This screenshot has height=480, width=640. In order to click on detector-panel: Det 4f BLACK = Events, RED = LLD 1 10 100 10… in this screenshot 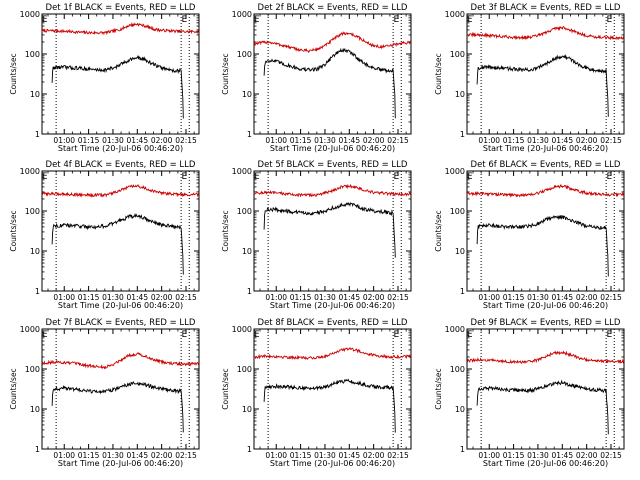, I will do `click(104, 235)`.